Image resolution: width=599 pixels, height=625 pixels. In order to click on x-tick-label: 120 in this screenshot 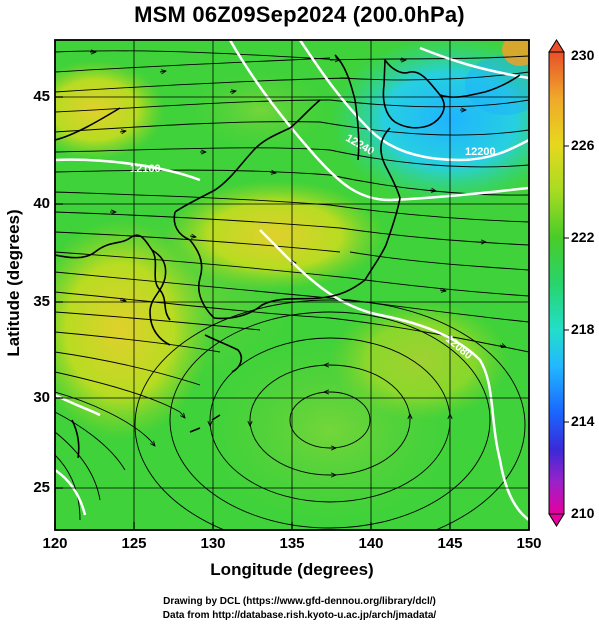, I will do `click(55, 543)`.